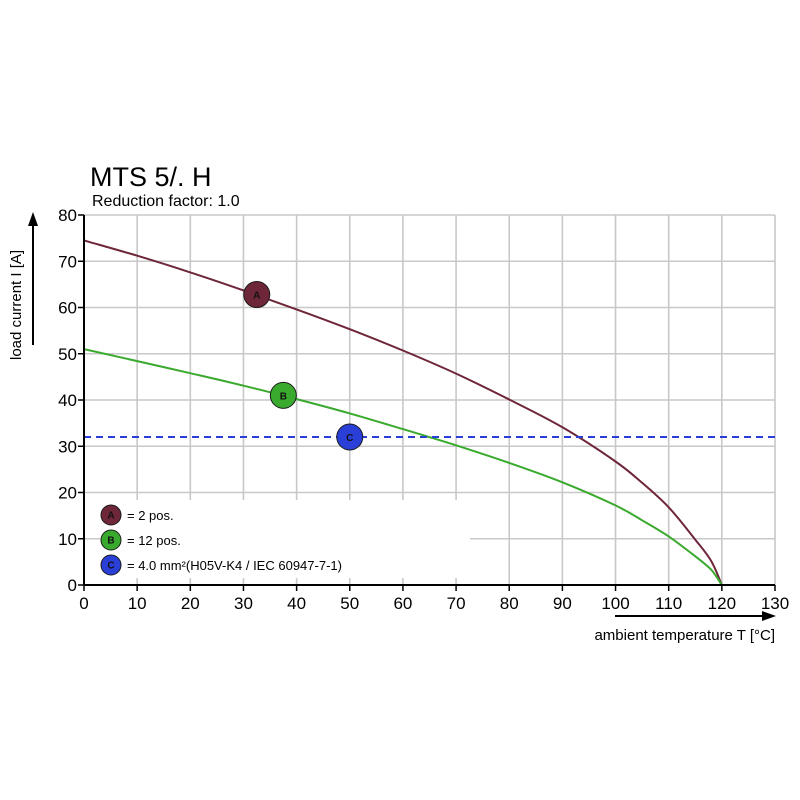  I want to click on y-tick-label: 20, so click(67, 493).